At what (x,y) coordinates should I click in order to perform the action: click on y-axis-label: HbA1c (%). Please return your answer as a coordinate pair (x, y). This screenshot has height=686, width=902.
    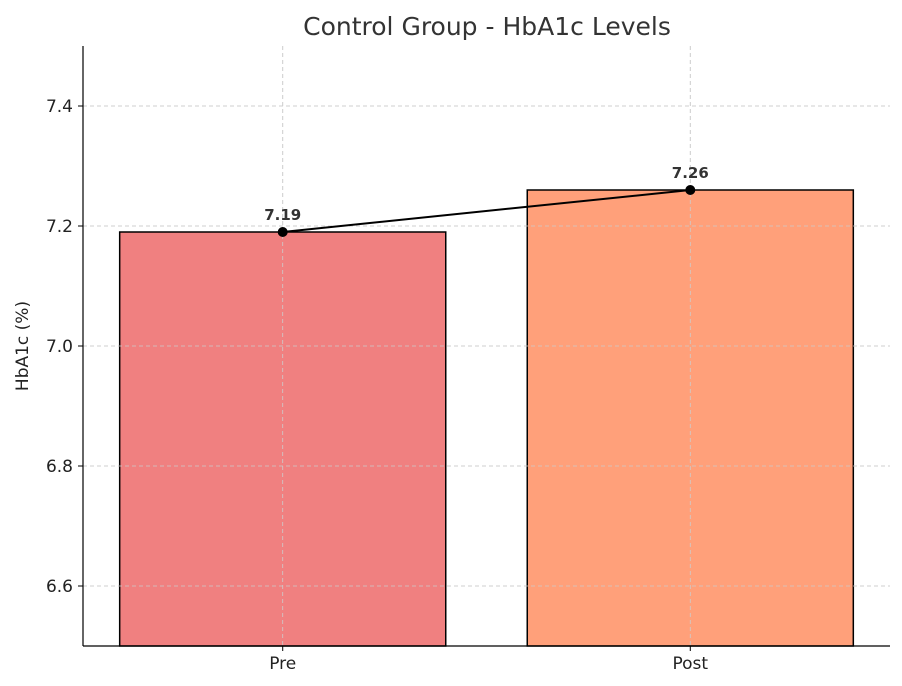
    Looking at the image, I should click on (23, 346).